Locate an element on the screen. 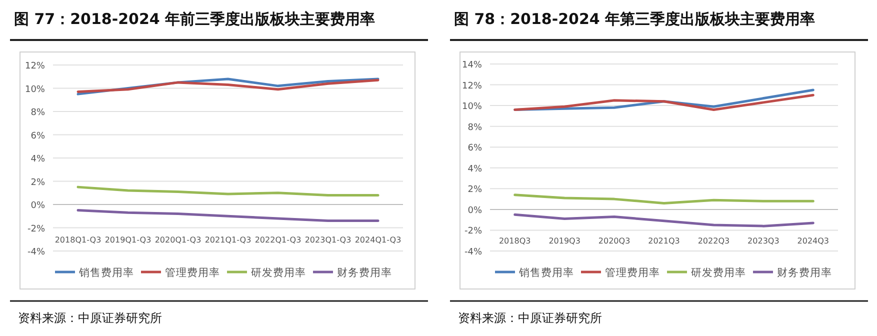 This screenshot has height=336, width=877. x-tick-label: 2018Q1-Q3 is located at coordinates (78, 239).